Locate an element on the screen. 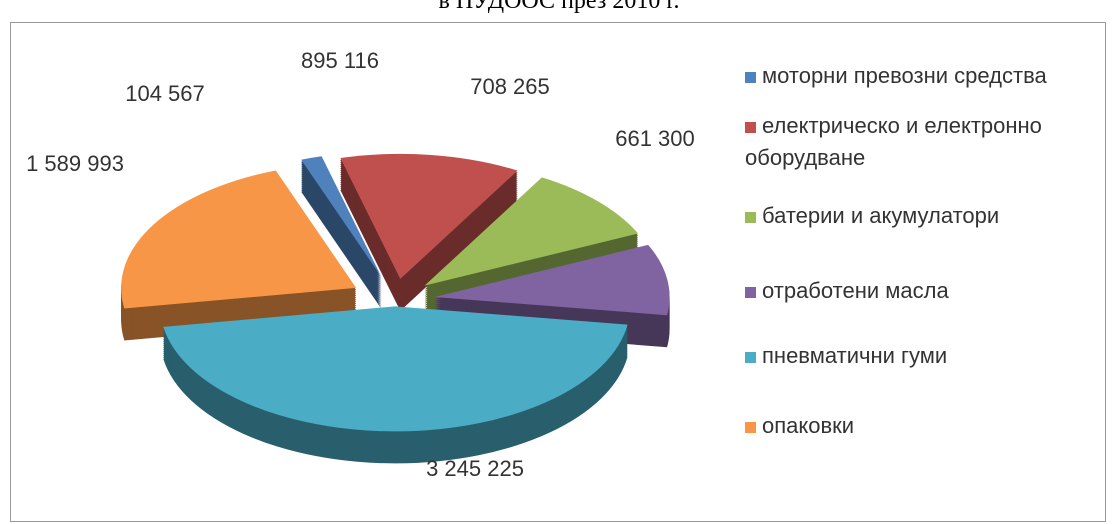  legend-entry: моторни превозни средства is located at coordinates (925, 76).